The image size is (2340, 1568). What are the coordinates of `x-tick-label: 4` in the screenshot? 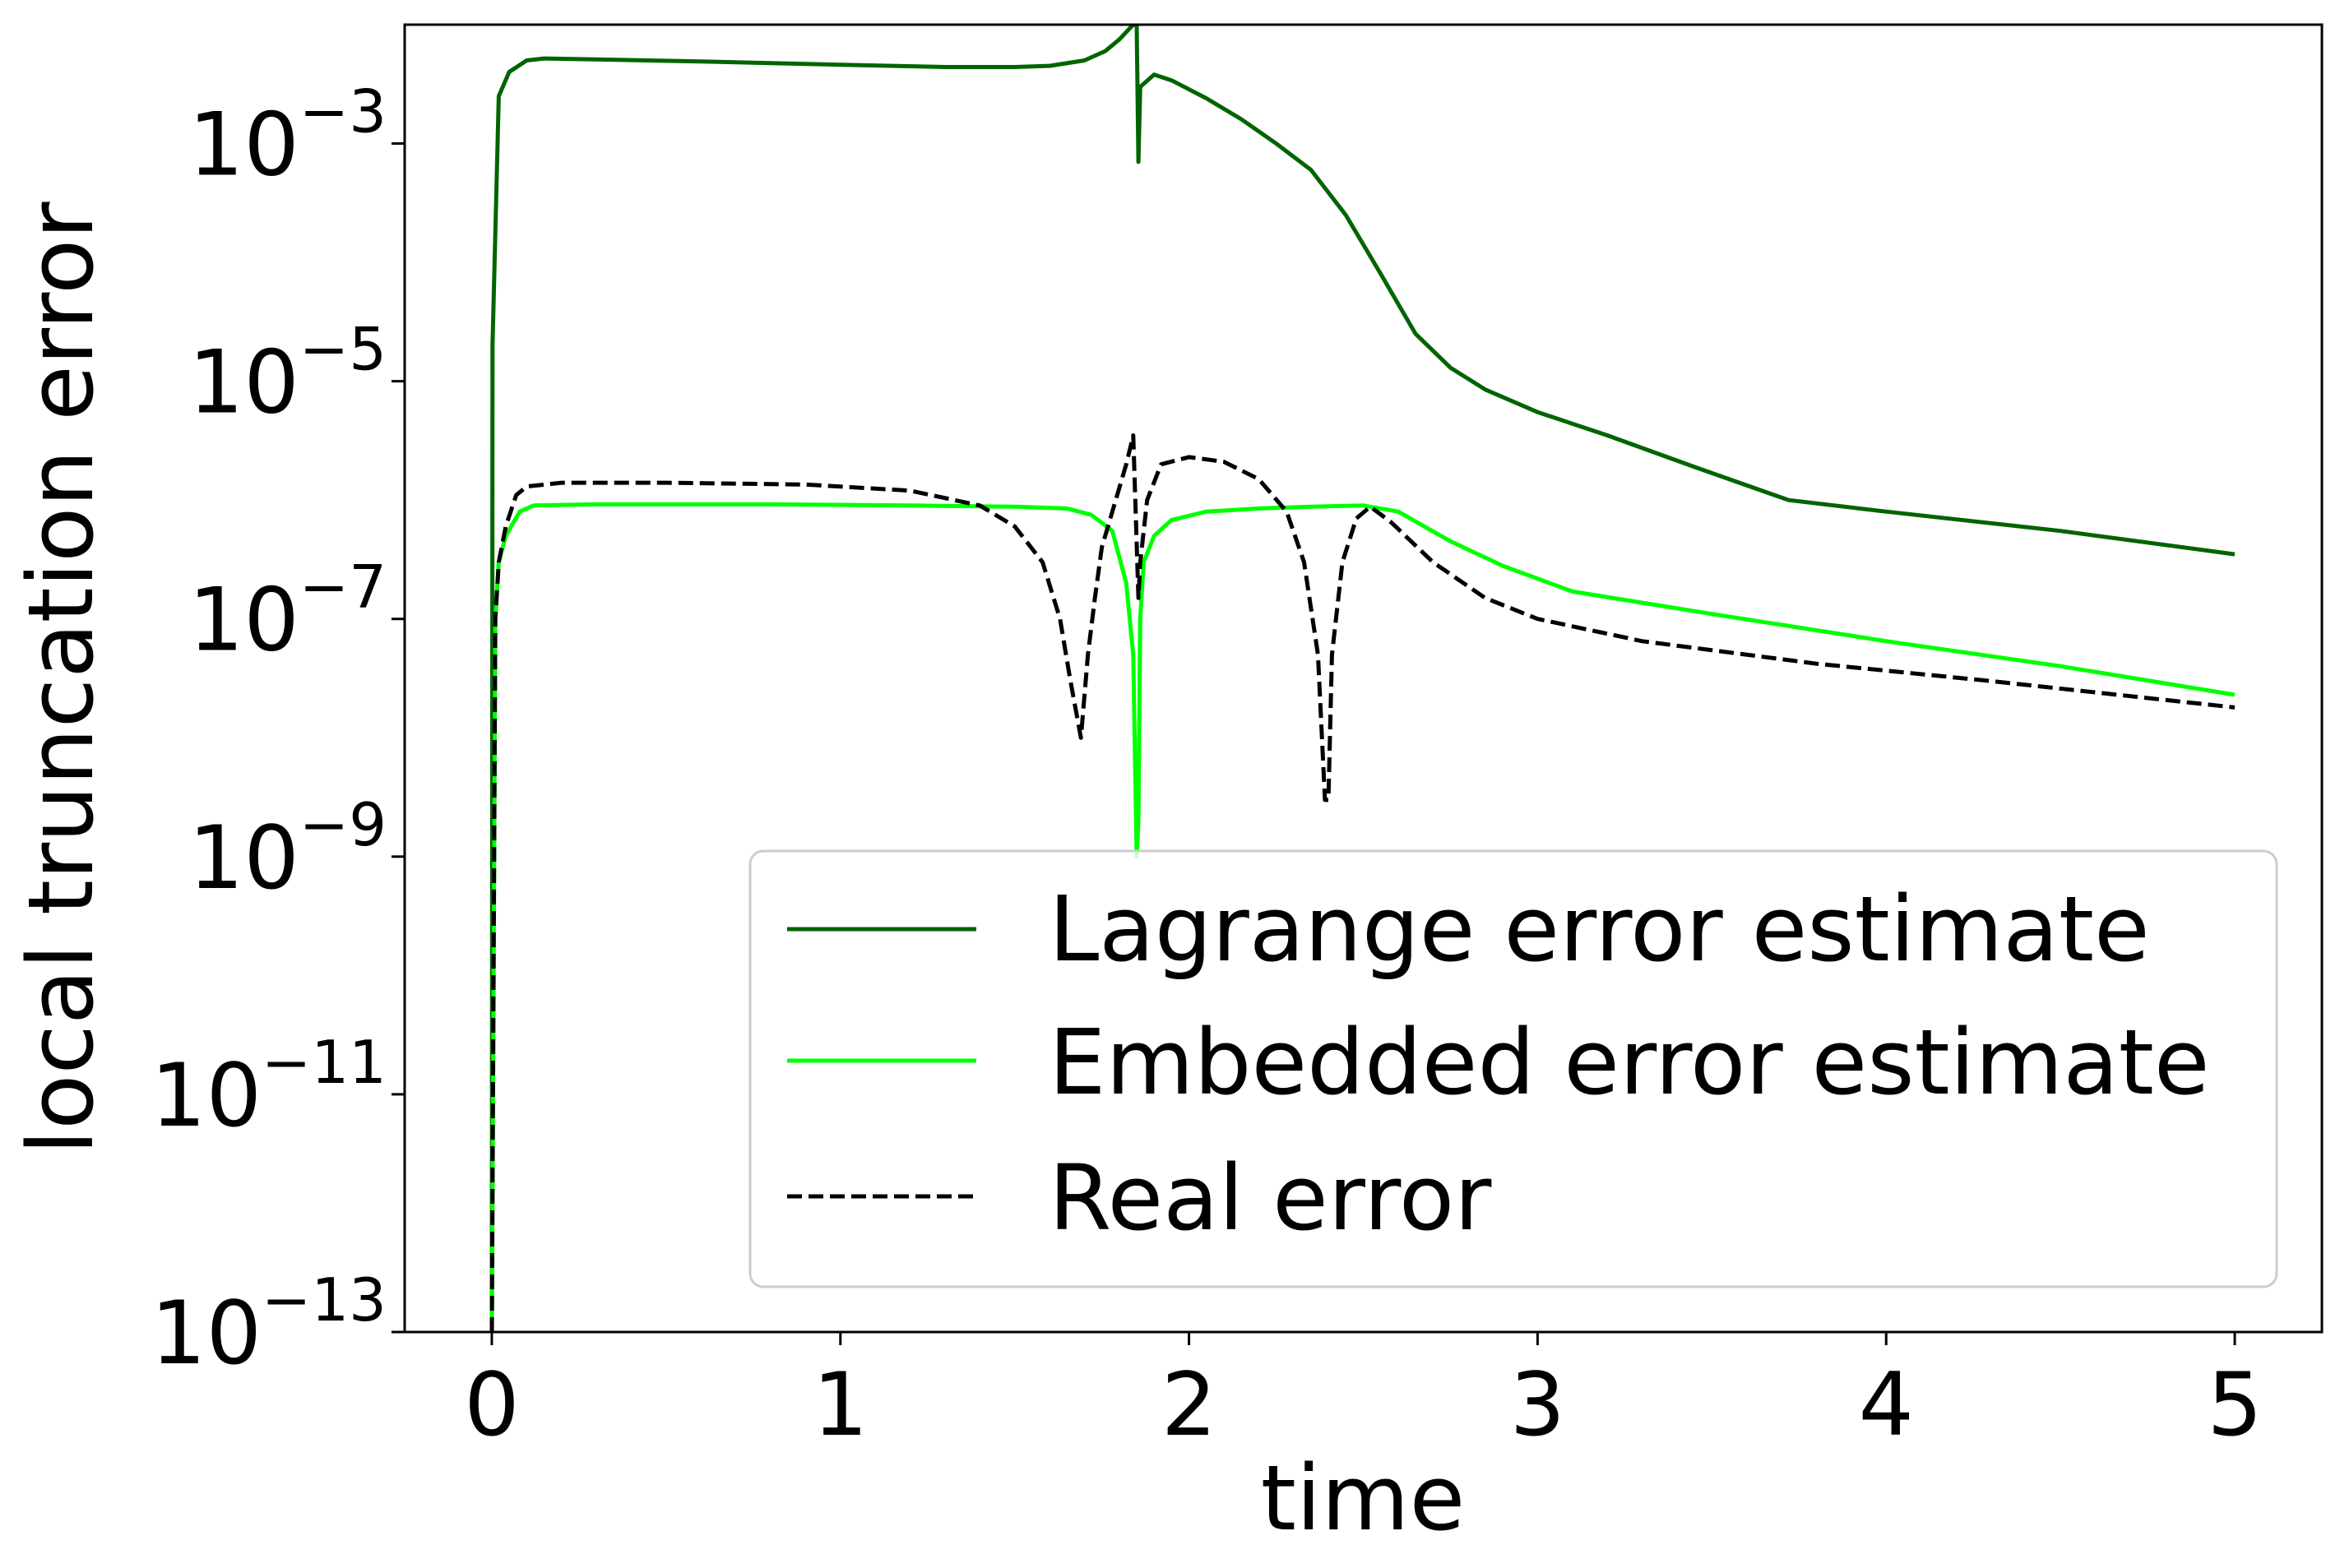 It's located at (1886, 1404).